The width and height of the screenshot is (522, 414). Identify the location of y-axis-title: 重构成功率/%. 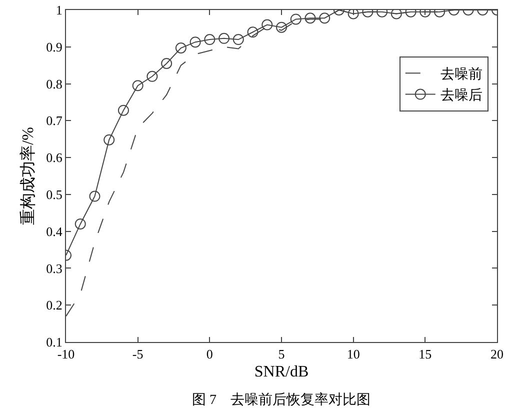
(28, 176).